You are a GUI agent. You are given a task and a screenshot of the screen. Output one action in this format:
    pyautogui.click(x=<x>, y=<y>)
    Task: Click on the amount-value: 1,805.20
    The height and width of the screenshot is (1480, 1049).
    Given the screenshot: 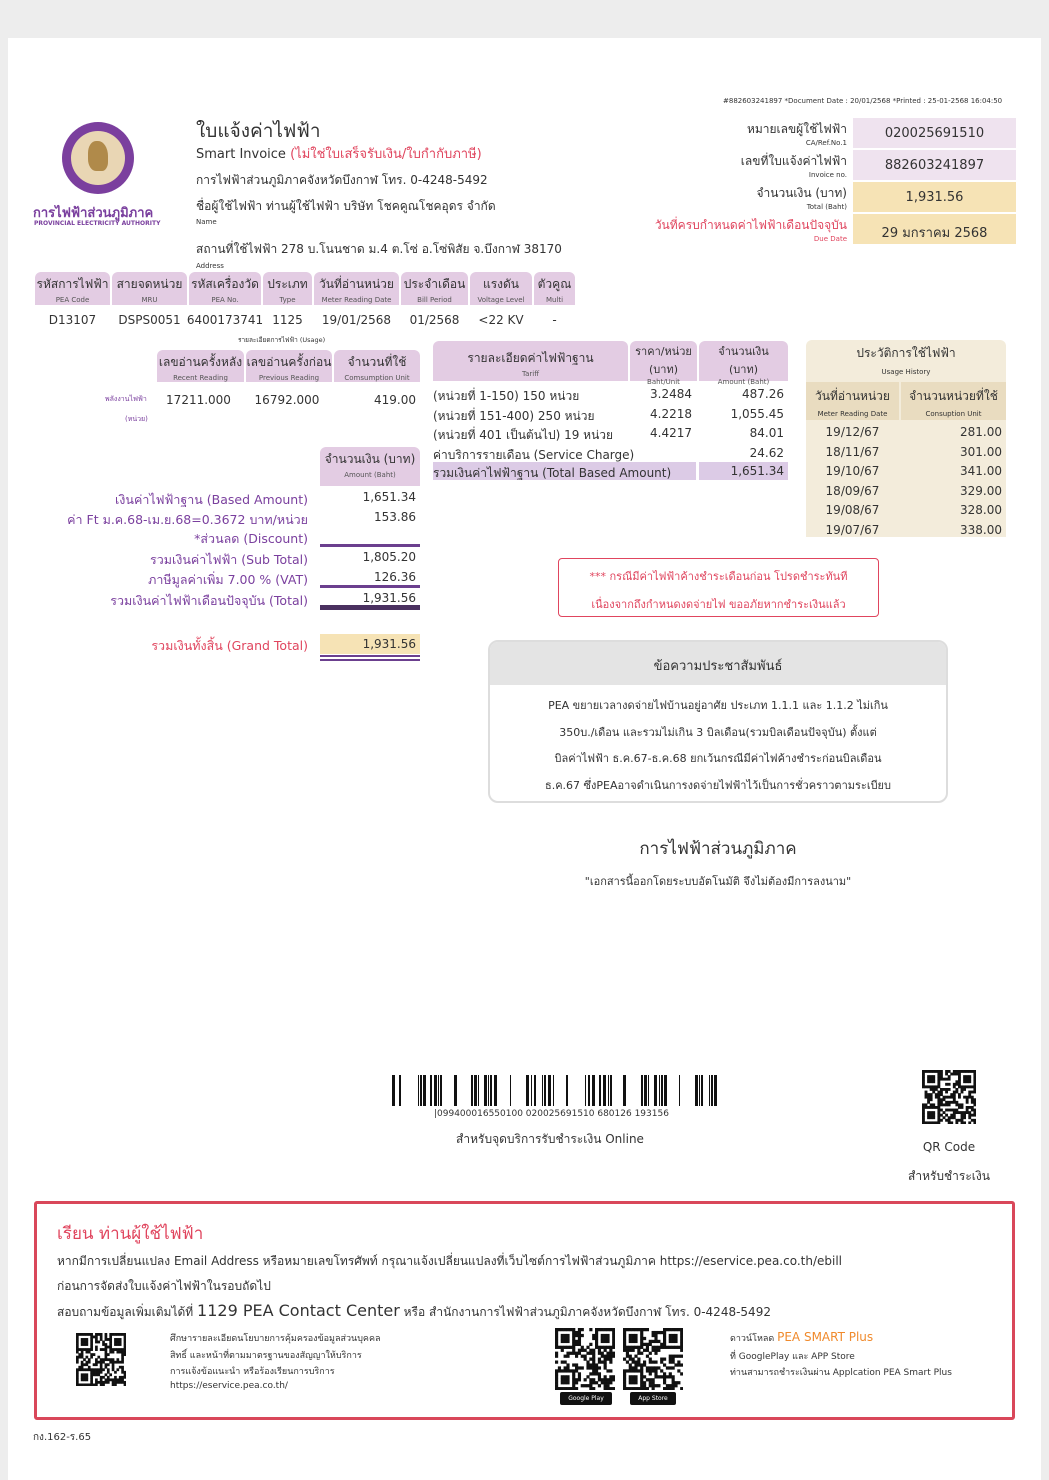 What is the action you would take?
    pyautogui.click(x=389, y=557)
    